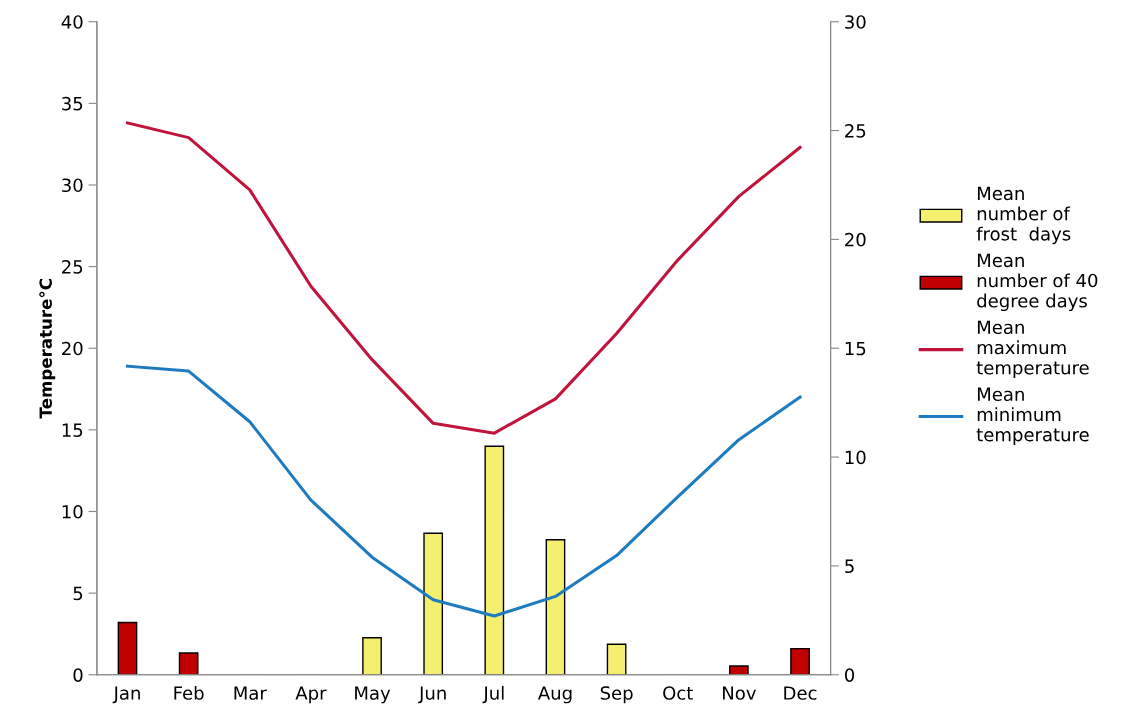  Describe the element at coordinates (373, 695) in the screenshot. I see `x-tick-label: May` at that location.